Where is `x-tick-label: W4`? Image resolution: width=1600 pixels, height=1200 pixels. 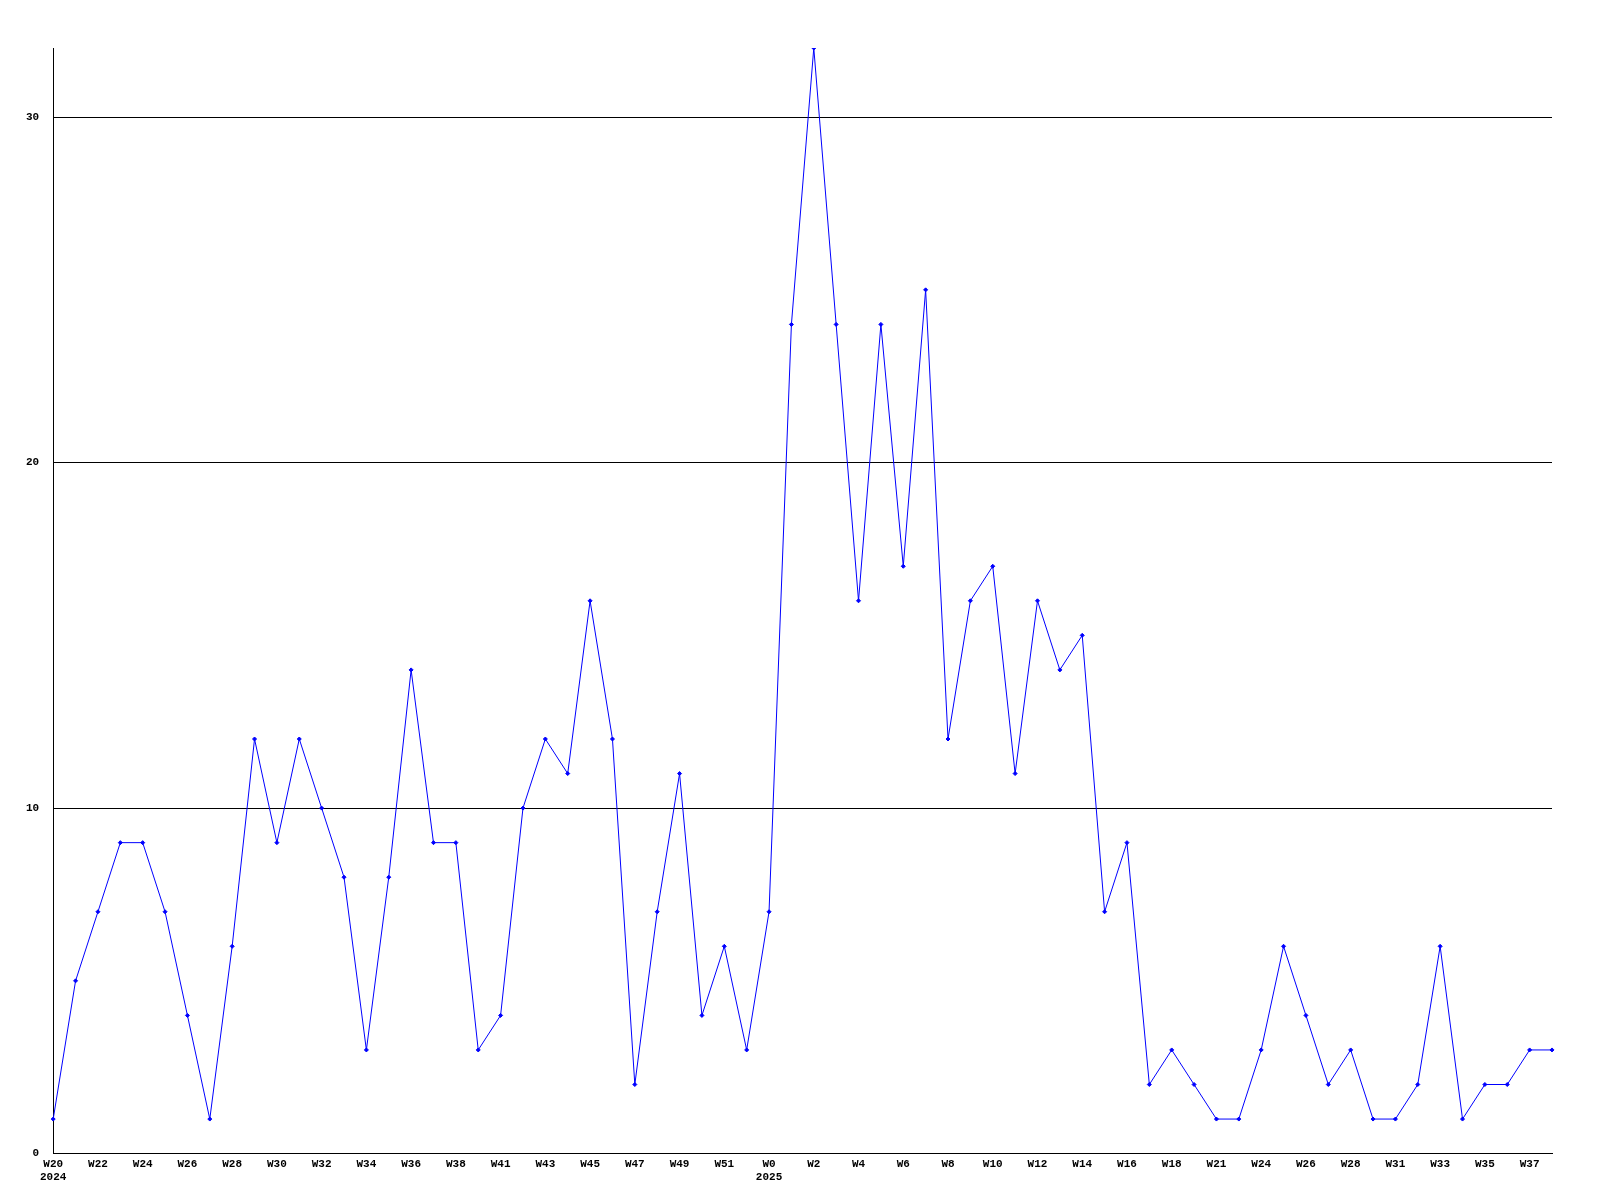 x-tick-label: W4 is located at coordinates (858, 1163).